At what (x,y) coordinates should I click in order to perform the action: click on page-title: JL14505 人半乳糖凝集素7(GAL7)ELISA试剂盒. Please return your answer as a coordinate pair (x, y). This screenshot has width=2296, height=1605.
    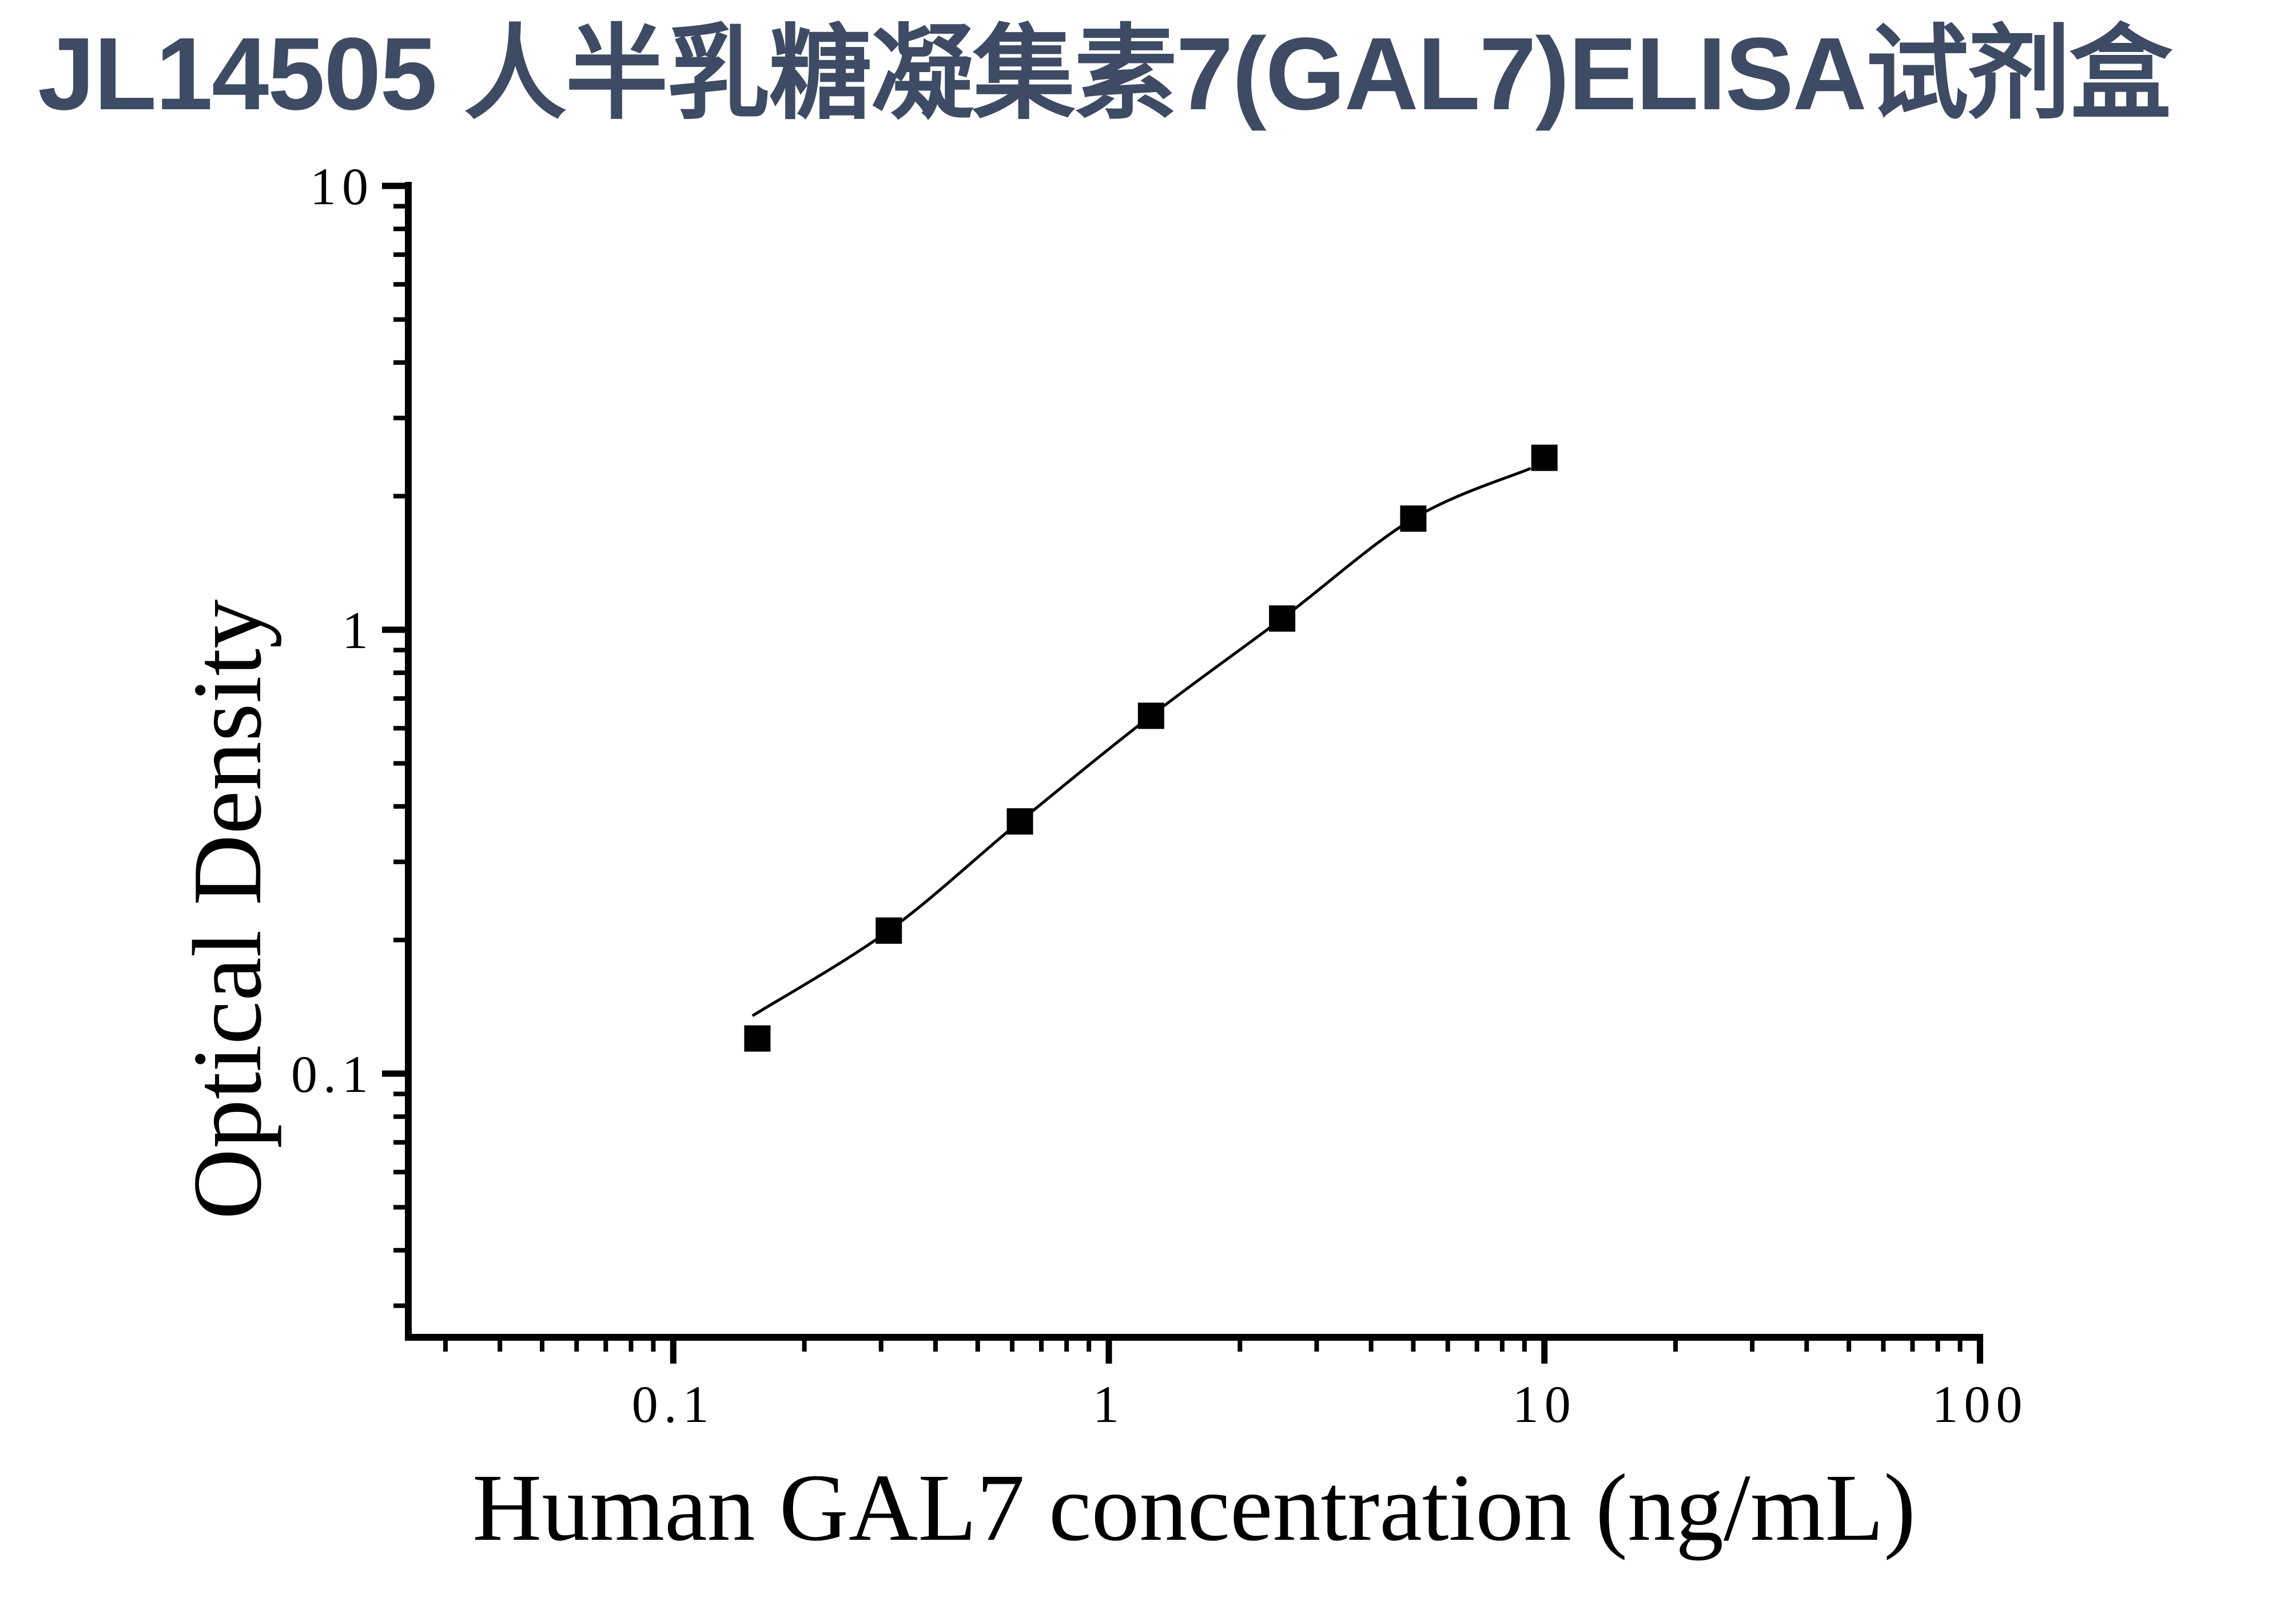
    Looking at the image, I should click on (1105, 74).